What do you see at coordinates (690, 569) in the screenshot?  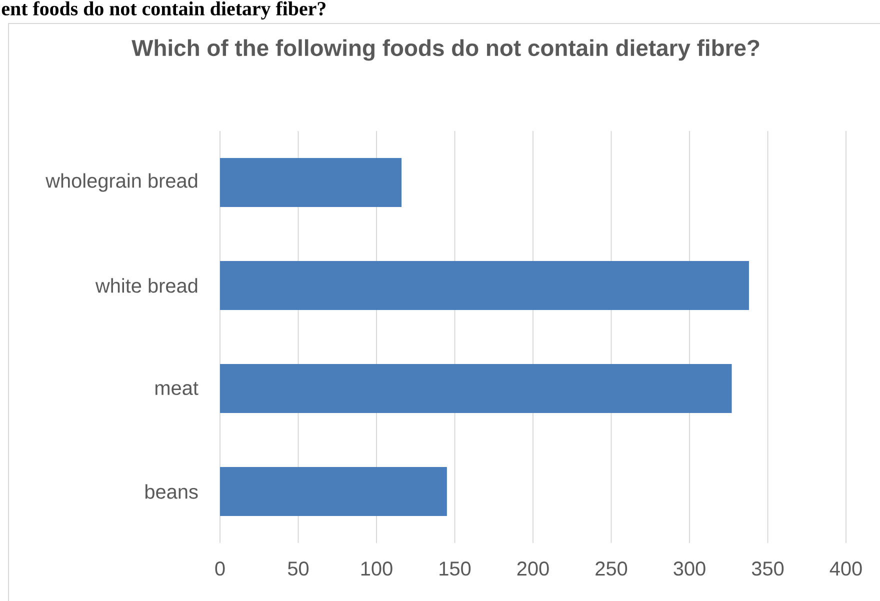 I see `x-tick-label: 300` at bounding box center [690, 569].